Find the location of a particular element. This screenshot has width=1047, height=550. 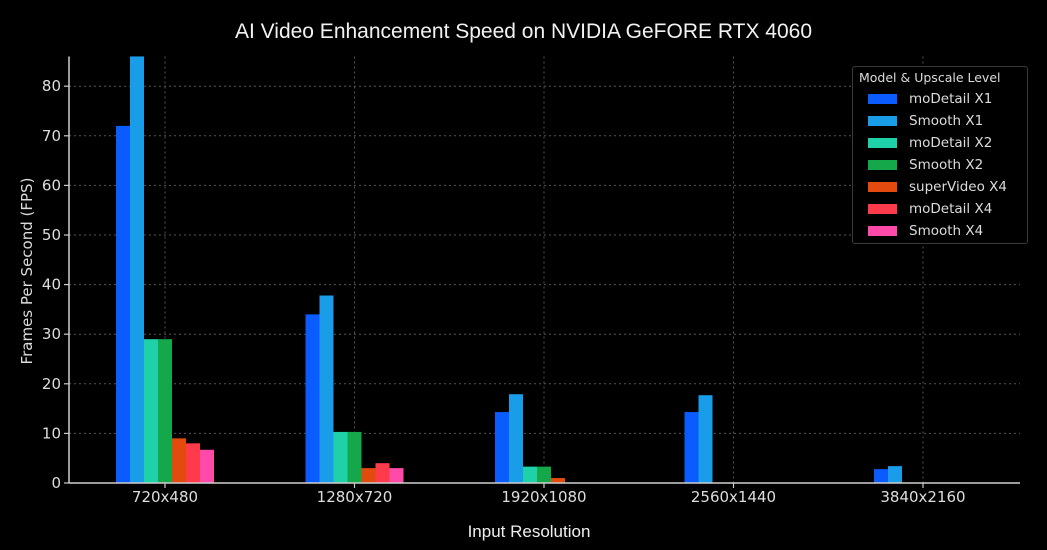

legend-label: moDetail X4 is located at coordinates (951, 209).